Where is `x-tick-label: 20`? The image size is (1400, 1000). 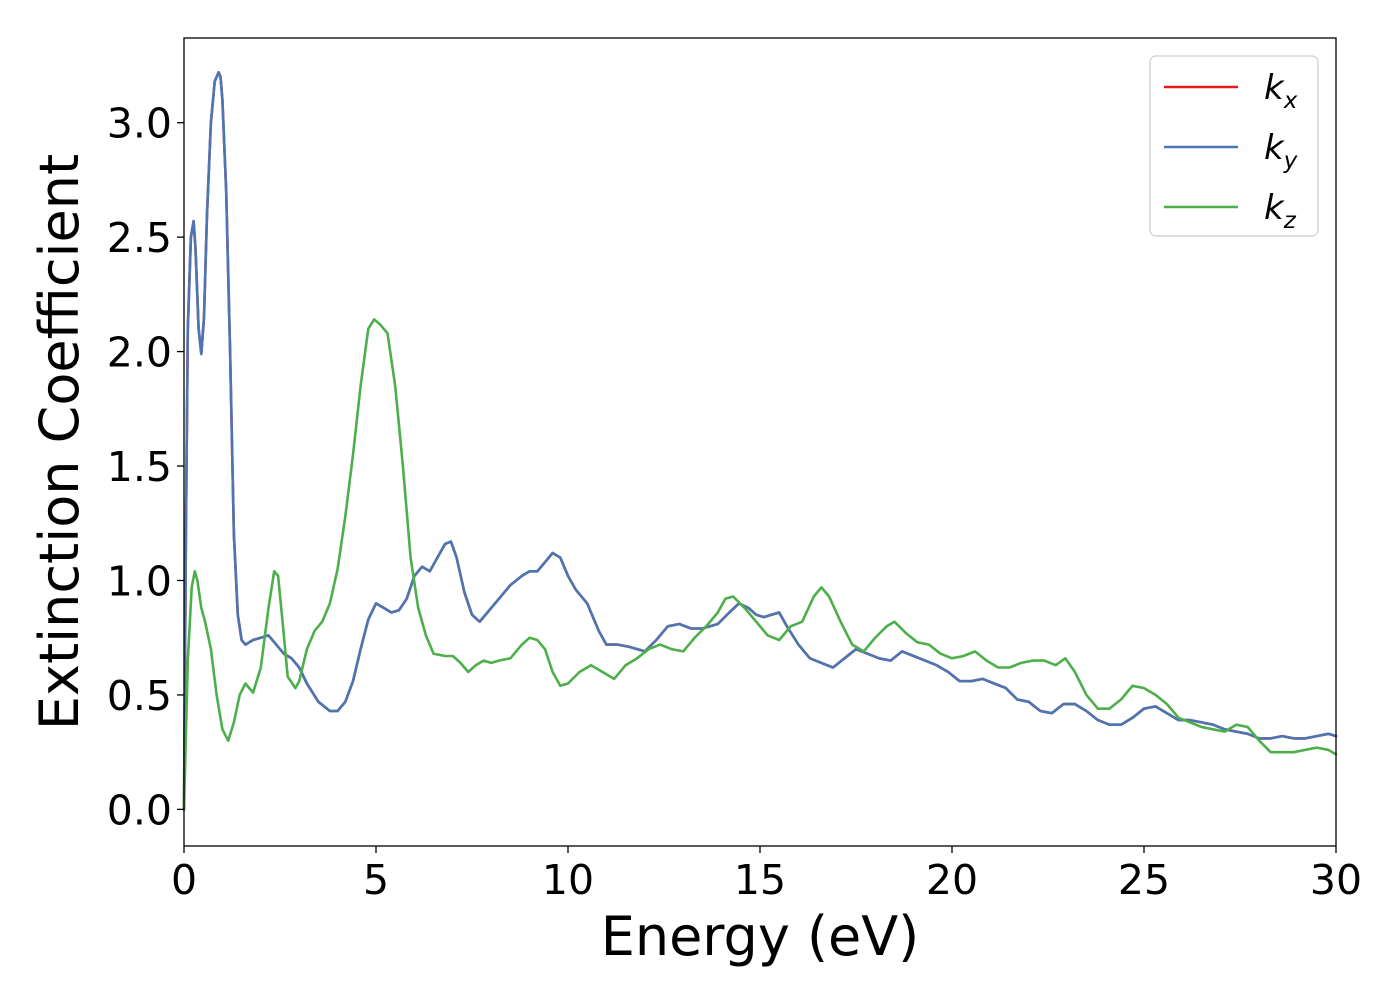 x-tick-label: 20 is located at coordinates (952, 880).